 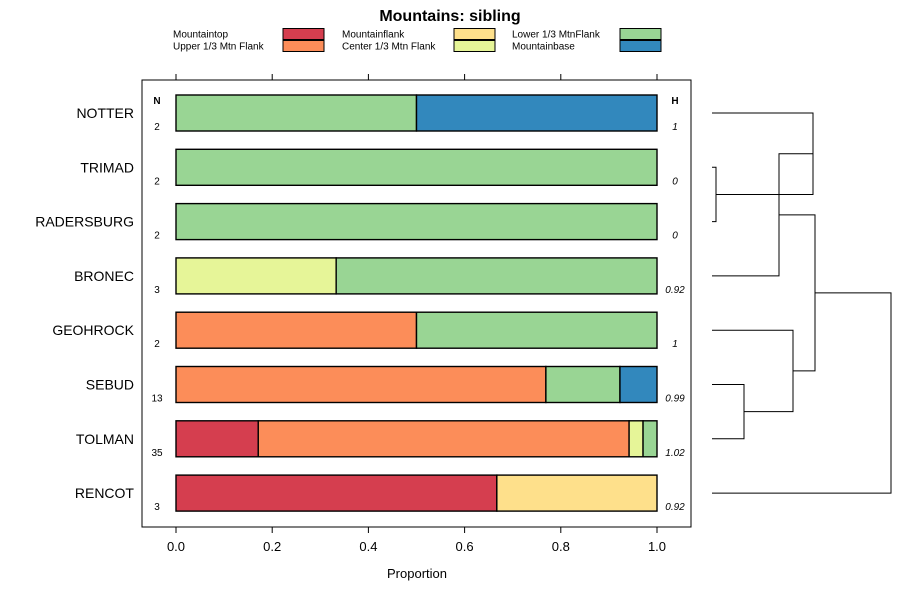 What do you see at coordinates (675, 236) in the screenshot?
I see `h-value-radersburg: 0` at bounding box center [675, 236].